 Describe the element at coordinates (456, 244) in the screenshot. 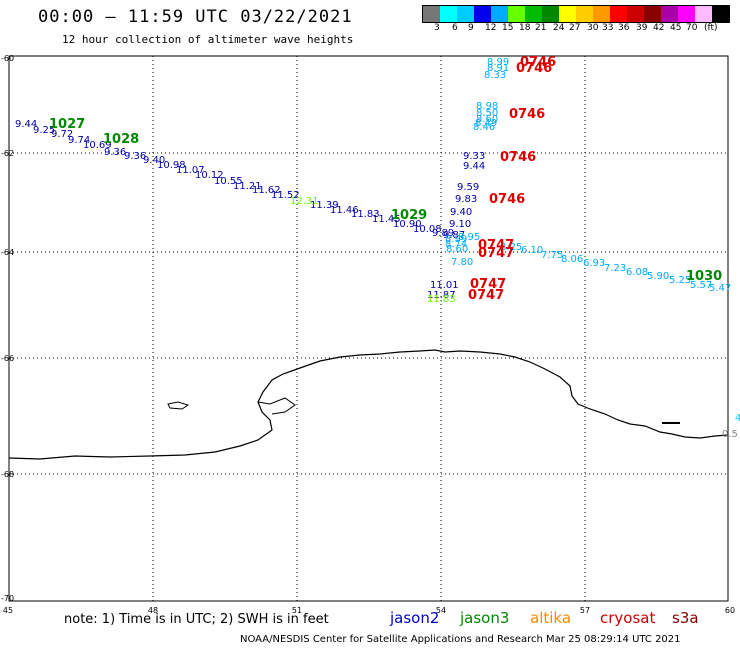

I see `wave-height-reading: 8.74` at that location.